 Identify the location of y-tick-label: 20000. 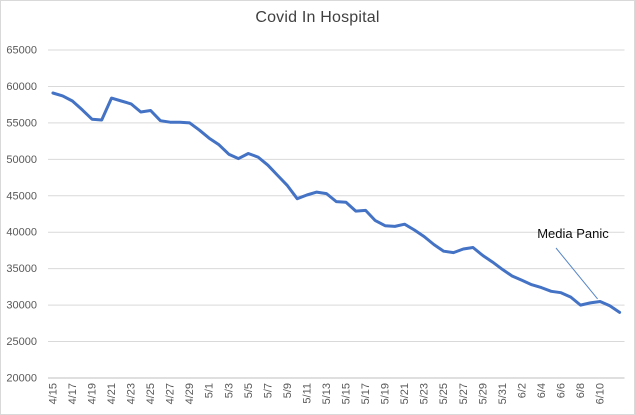
(21, 379).